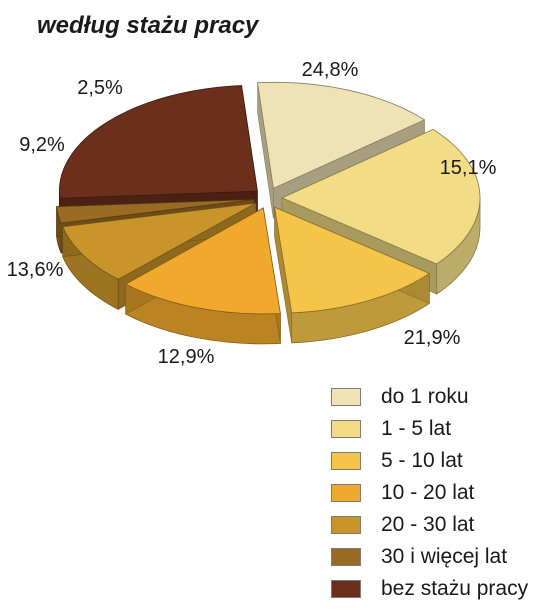  I want to click on slice-label: 13,6%, so click(35, 270).